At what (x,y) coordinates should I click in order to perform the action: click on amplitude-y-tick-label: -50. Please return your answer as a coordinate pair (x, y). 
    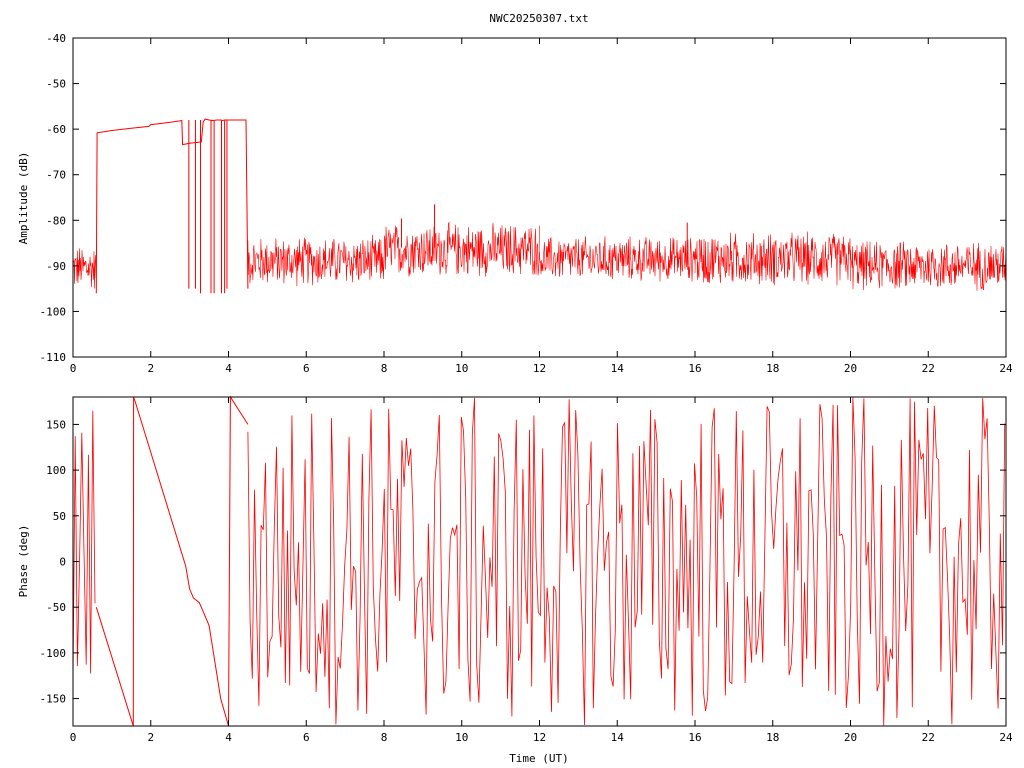
    Looking at the image, I should click on (56, 84).